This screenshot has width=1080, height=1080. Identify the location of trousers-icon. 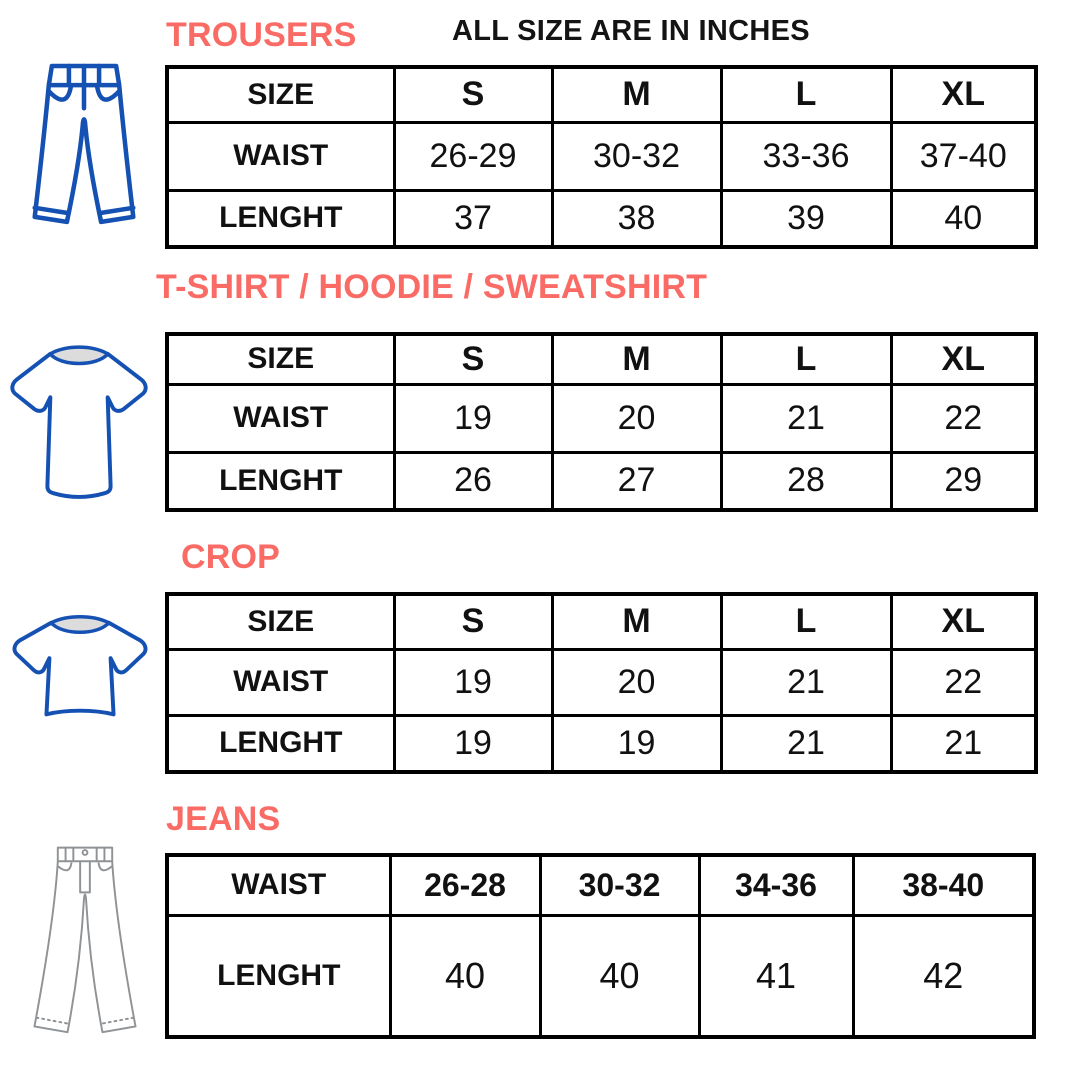
(84, 151).